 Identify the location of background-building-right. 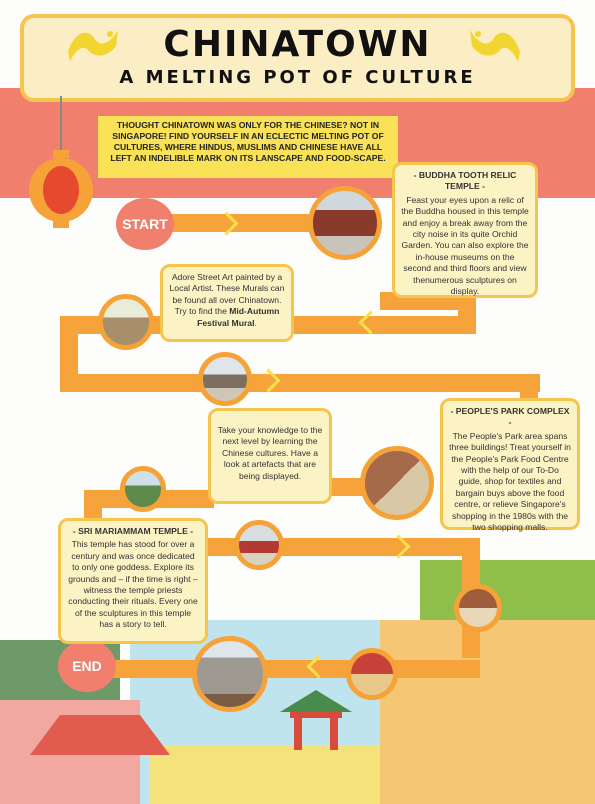
(487, 712).